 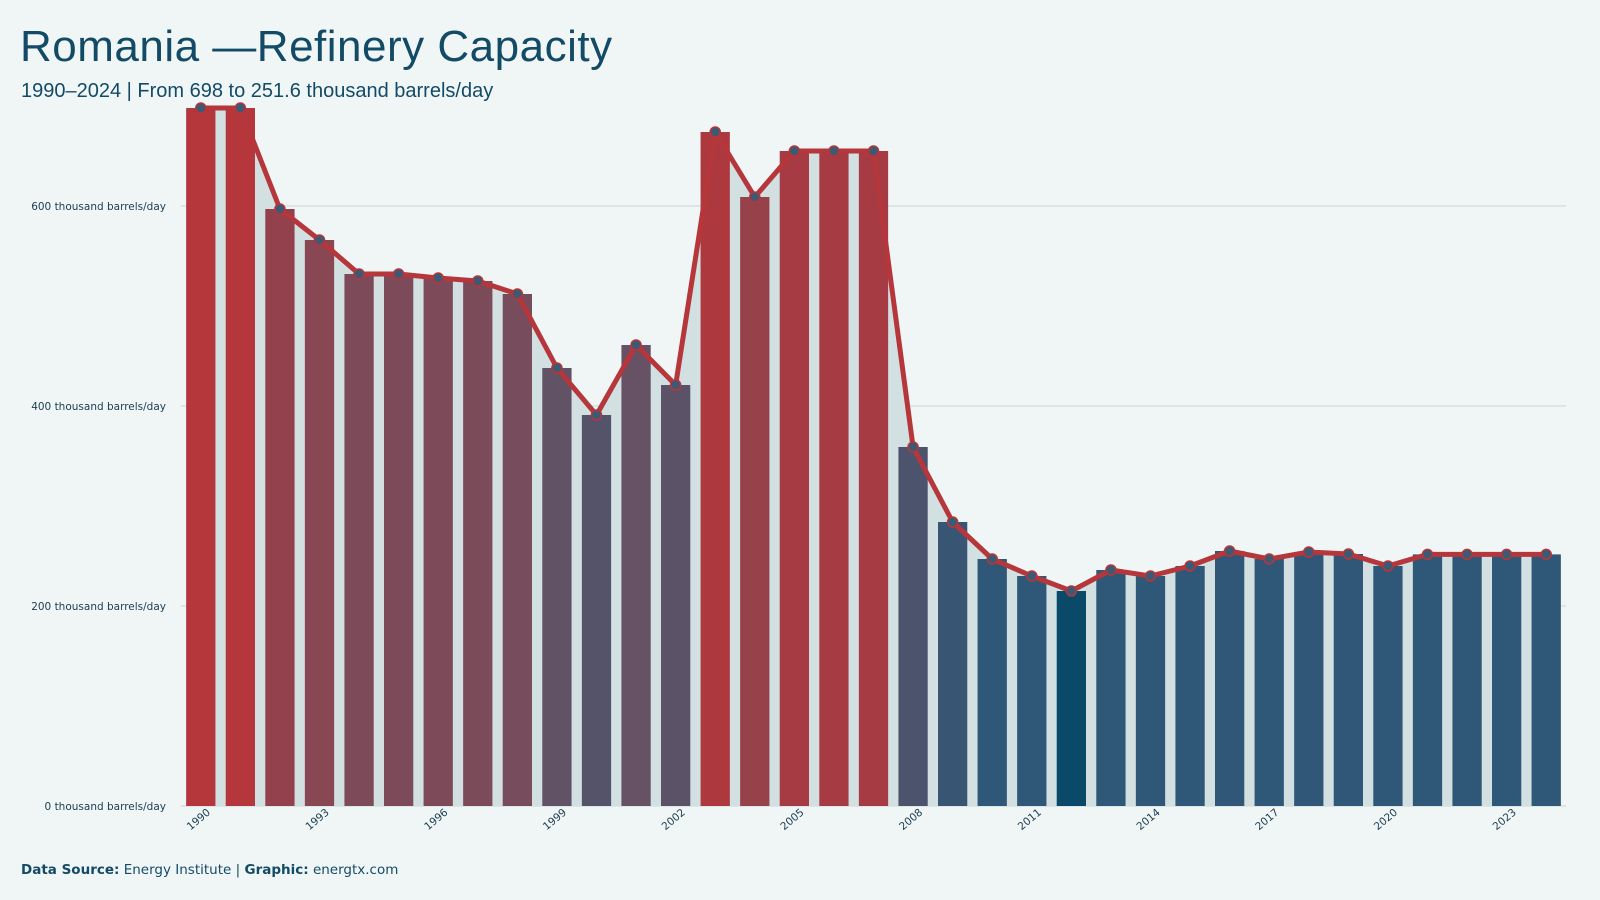 What do you see at coordinates (240, 108) in the screenshot?
I see `point-1991` at bounding box center [240, 108].